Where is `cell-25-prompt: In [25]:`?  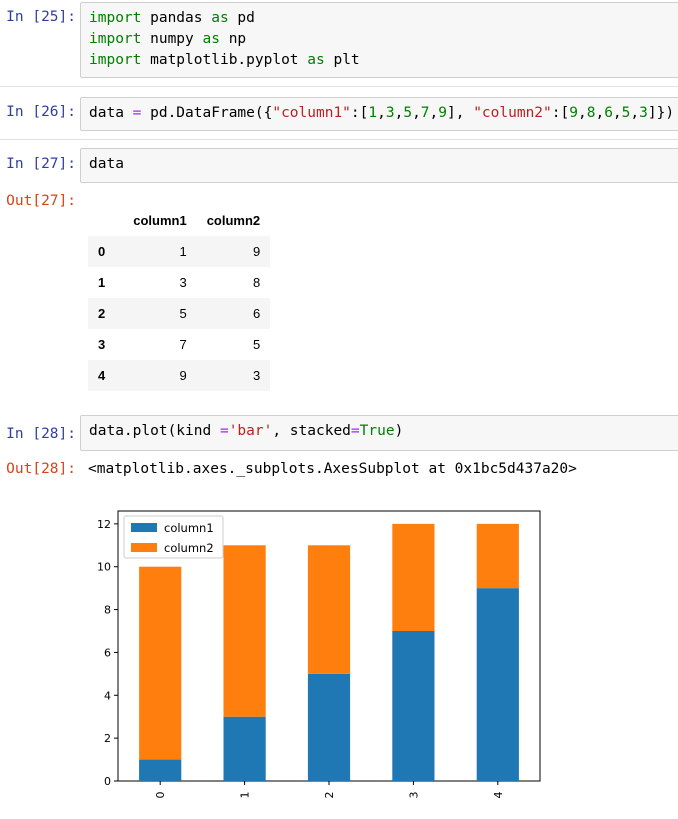
cell-25-prompt: In [25]: is located at coordinates (41, 17).